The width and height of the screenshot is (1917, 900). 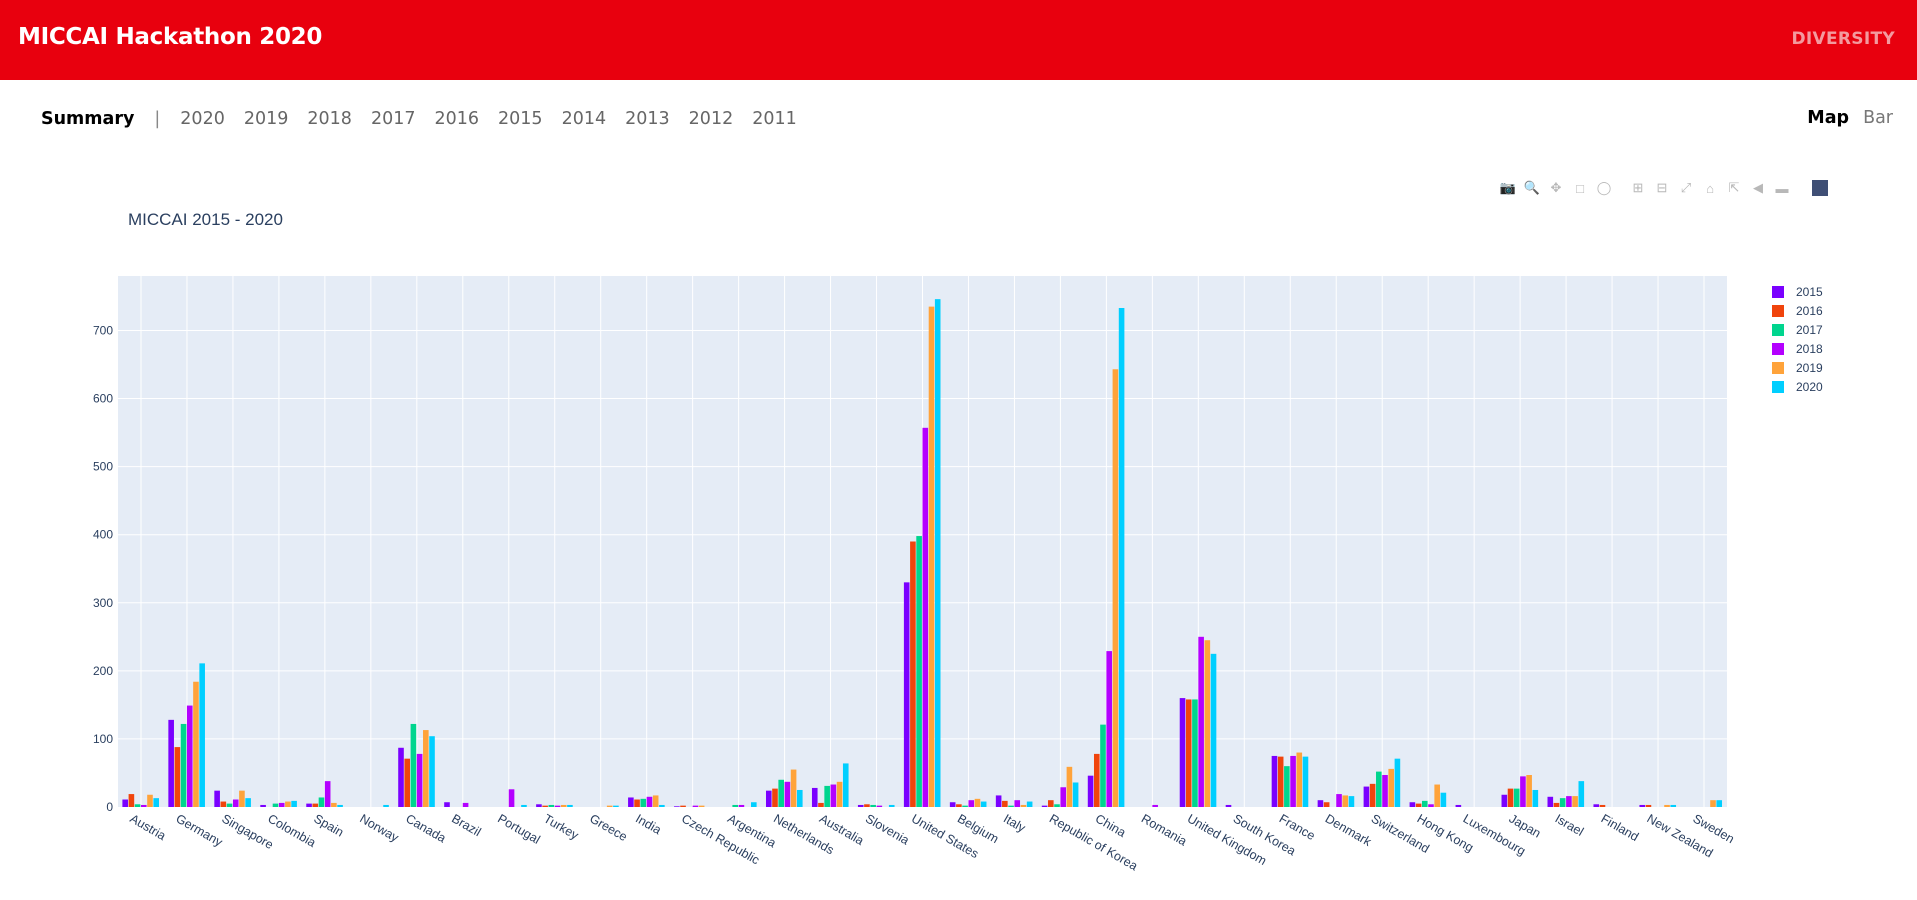 What do you see at coordinates (340, 805) in the screenshot?
I see `bar-2020-spain` at bounding box center [340, 805].